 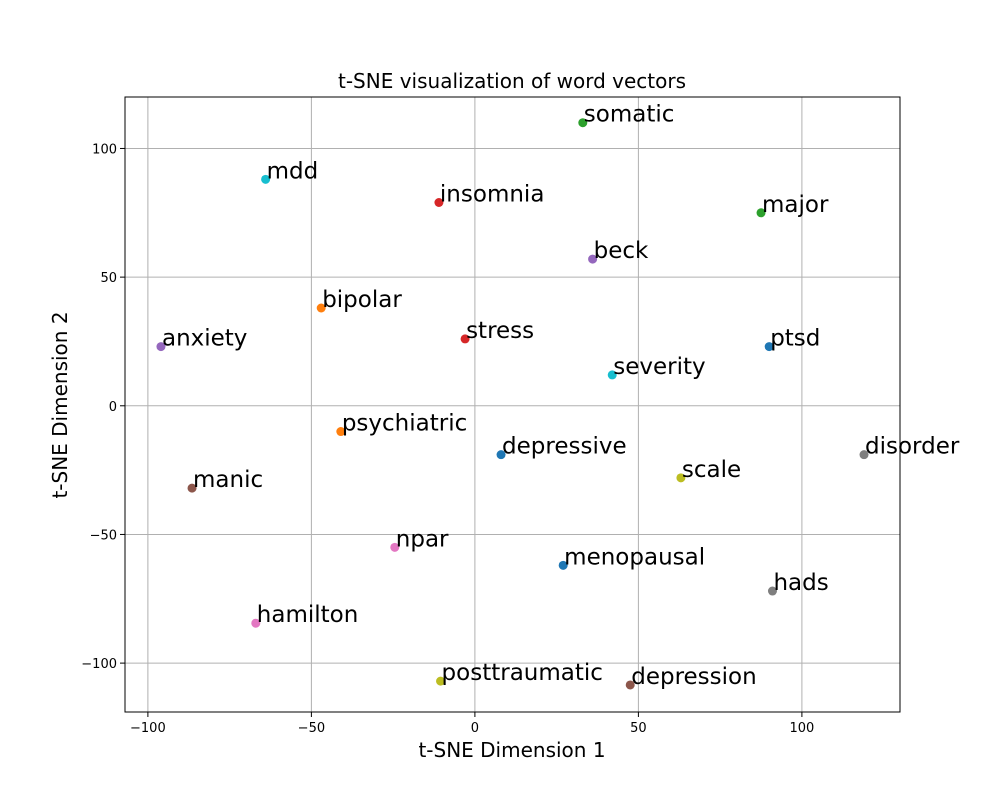 I want to click on x-tick-label: 100, so click(x=801, y=728).